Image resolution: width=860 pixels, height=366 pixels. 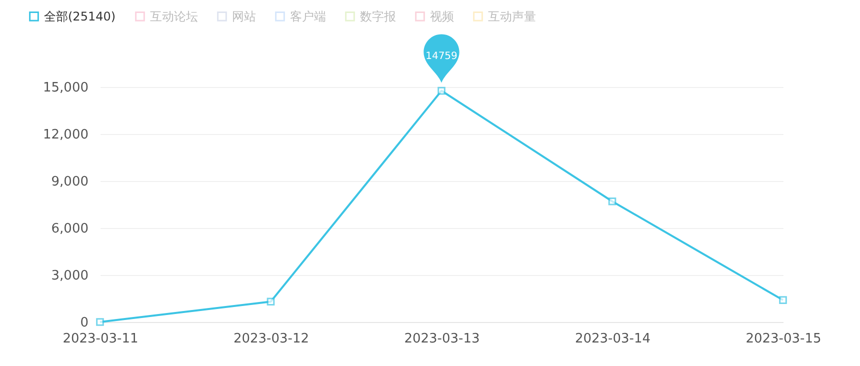 I want to click on y-tick-label: 3,000, so click(x=69, y=276).